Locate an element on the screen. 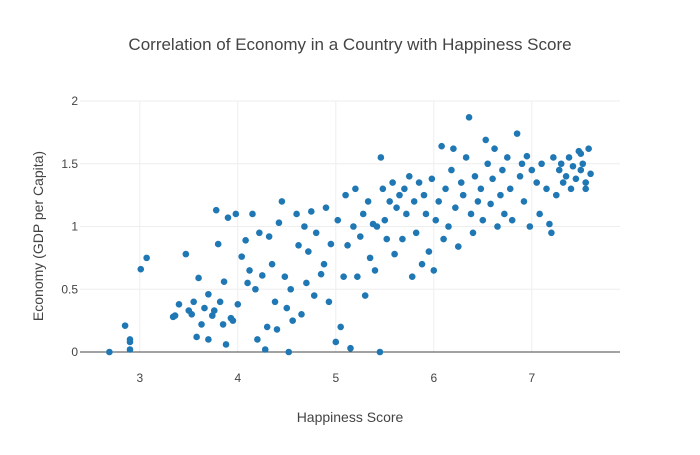 This screenshot has height=455, width=700. x-tick-label: 6 is located at coordinates (433, 378).